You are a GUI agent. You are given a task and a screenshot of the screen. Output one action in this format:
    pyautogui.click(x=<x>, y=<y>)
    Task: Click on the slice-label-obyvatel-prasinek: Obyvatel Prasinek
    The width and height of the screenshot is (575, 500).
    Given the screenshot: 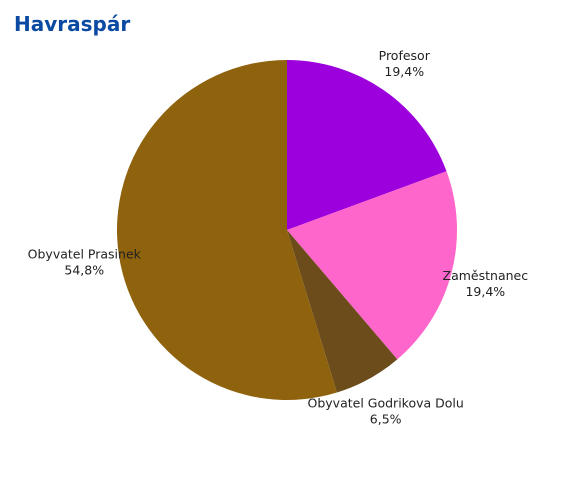 What is the action you would take?
    pyautogui.click(x=85, y=253)
    